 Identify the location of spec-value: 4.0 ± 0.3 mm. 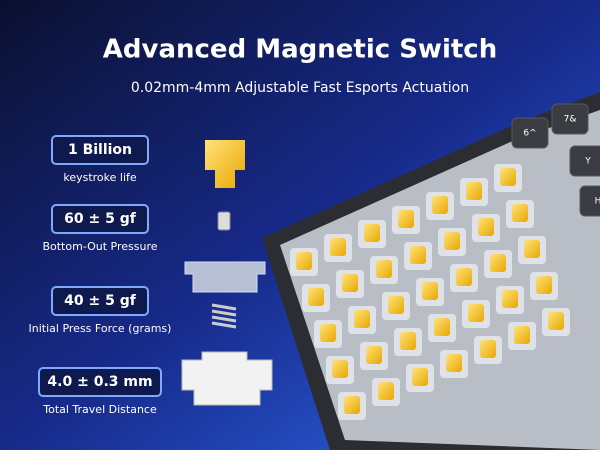
(99, 382).